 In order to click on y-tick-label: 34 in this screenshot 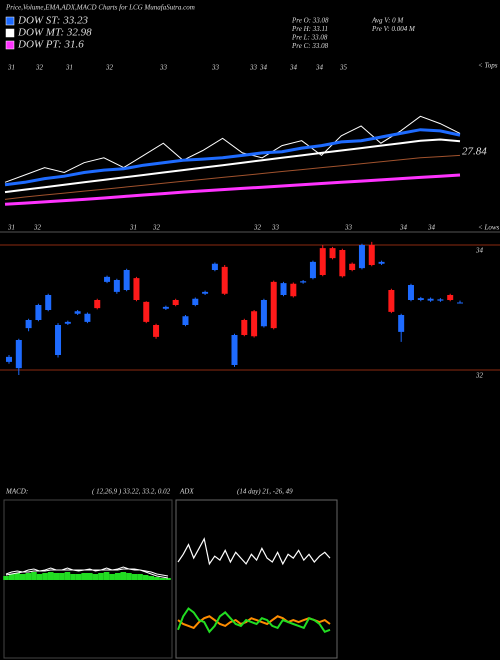, I will do `click(479, 251)`.